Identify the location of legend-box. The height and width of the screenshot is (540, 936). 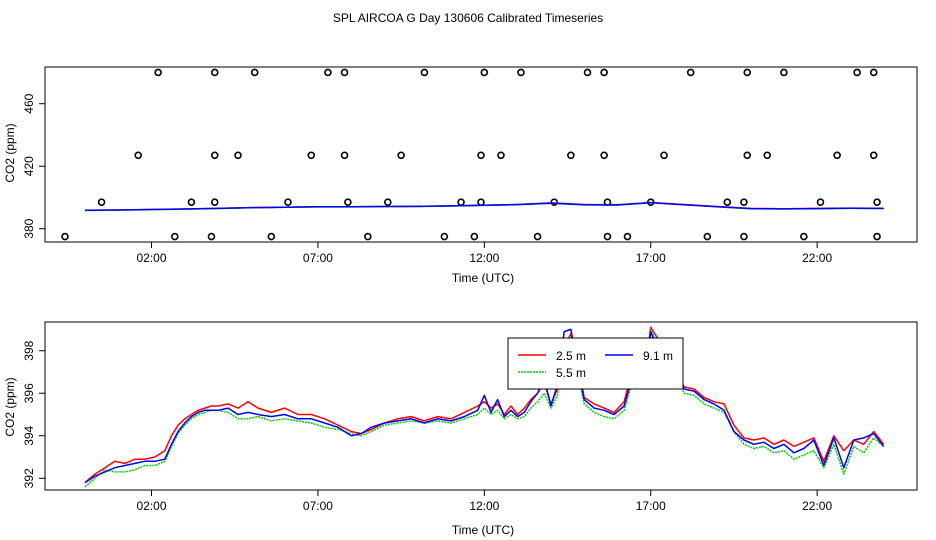
(595, 363).